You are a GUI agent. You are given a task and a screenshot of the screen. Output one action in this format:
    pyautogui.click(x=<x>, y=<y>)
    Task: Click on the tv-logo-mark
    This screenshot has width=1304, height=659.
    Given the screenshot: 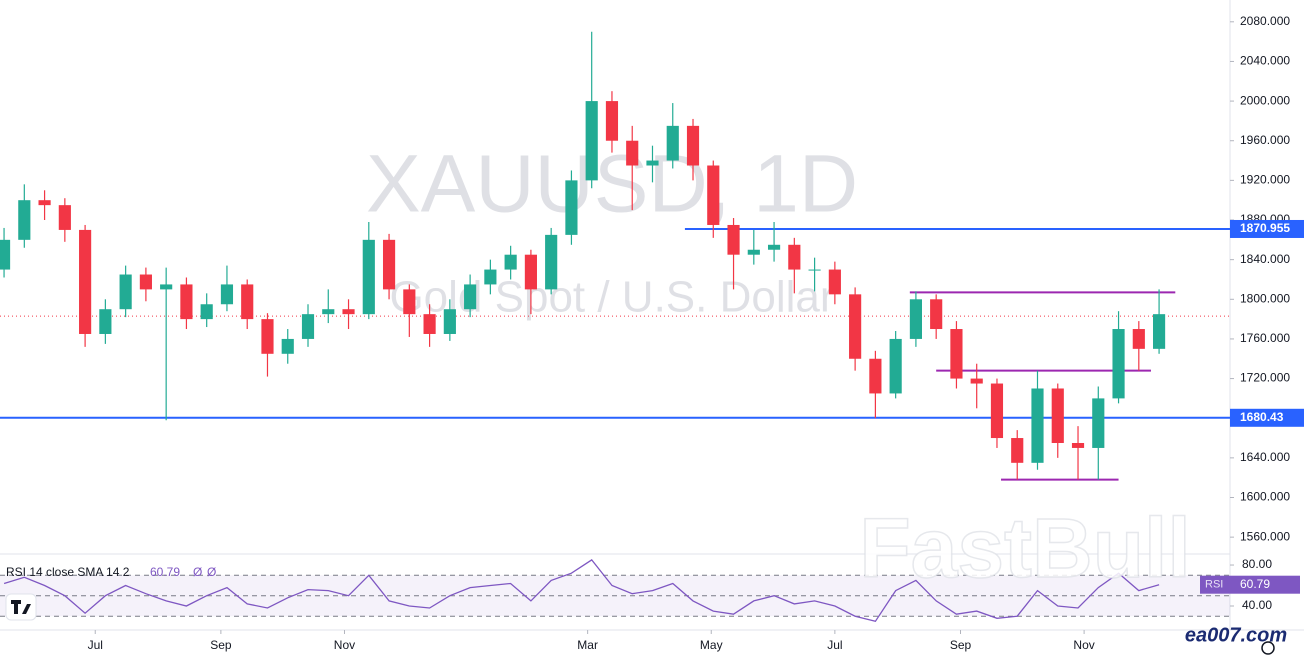 What is the action you would take?
    pyautogui.click(x=21, y=607)
    